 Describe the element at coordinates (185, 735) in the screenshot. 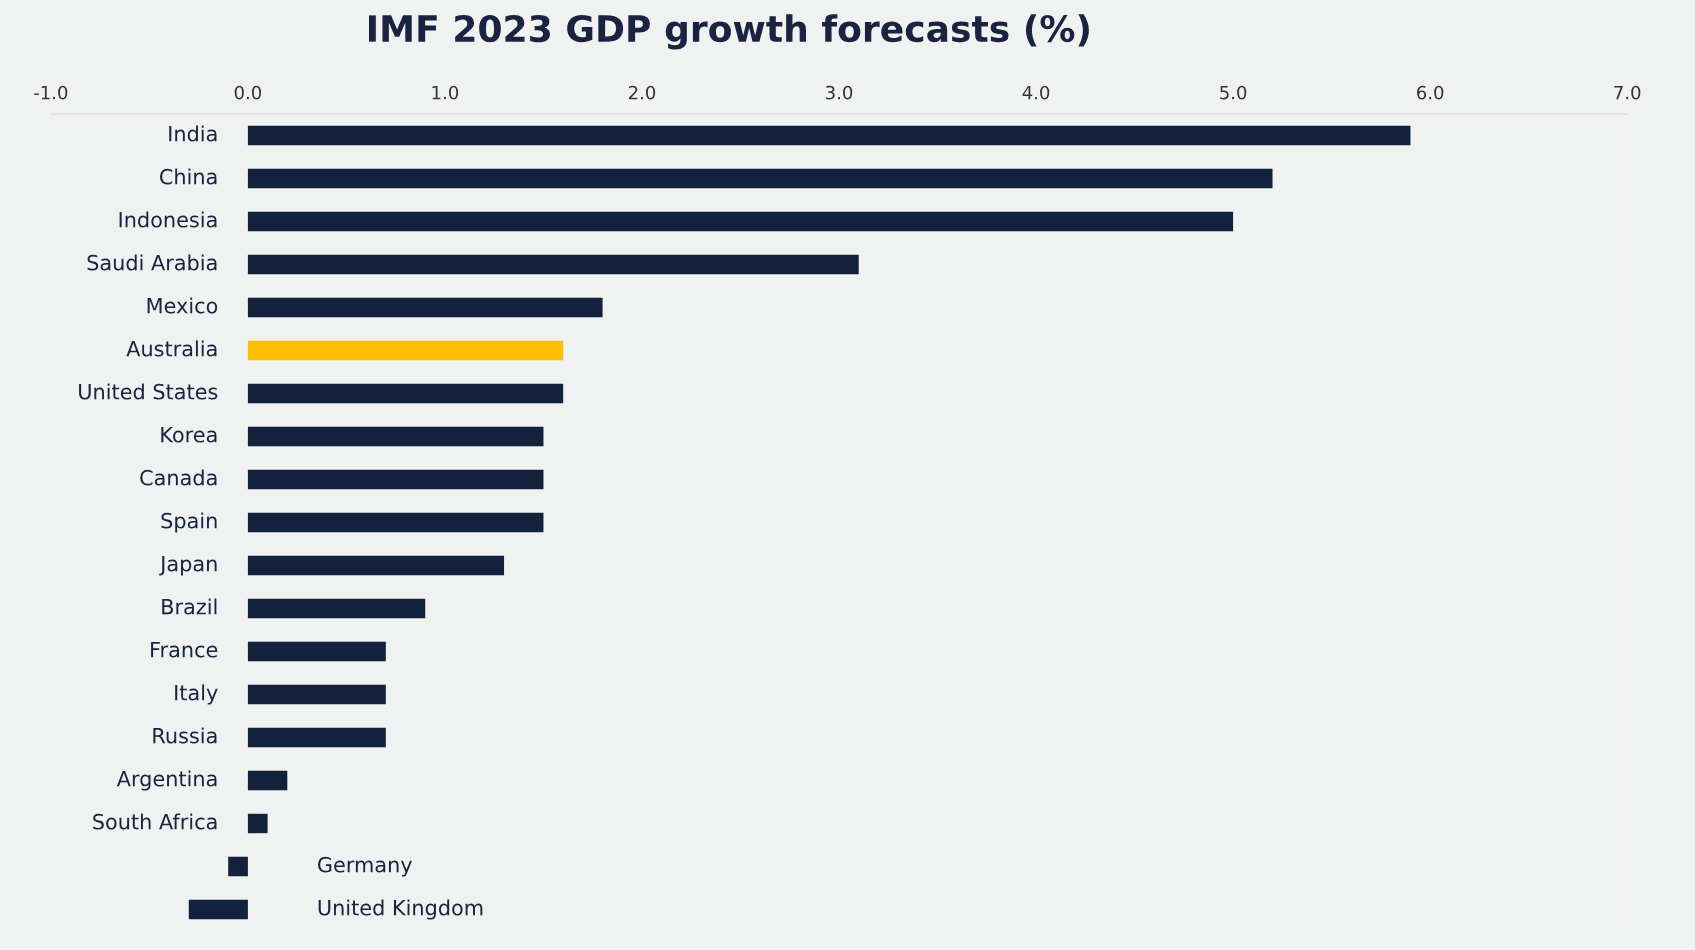

I see `y-tick-label: Russia` at that location.